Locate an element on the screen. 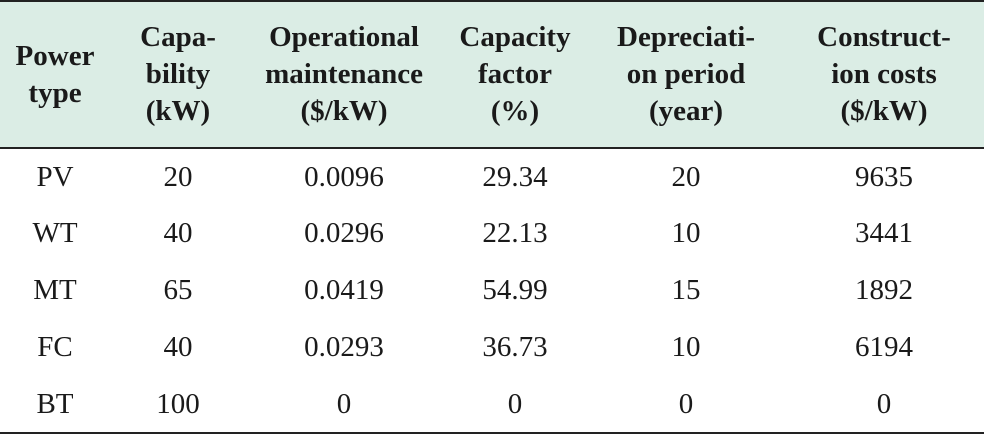 This screenshot has width=984, height=436. header-depreciation-period: Depreciati- on period (year) is located at coordinates (686, 74).